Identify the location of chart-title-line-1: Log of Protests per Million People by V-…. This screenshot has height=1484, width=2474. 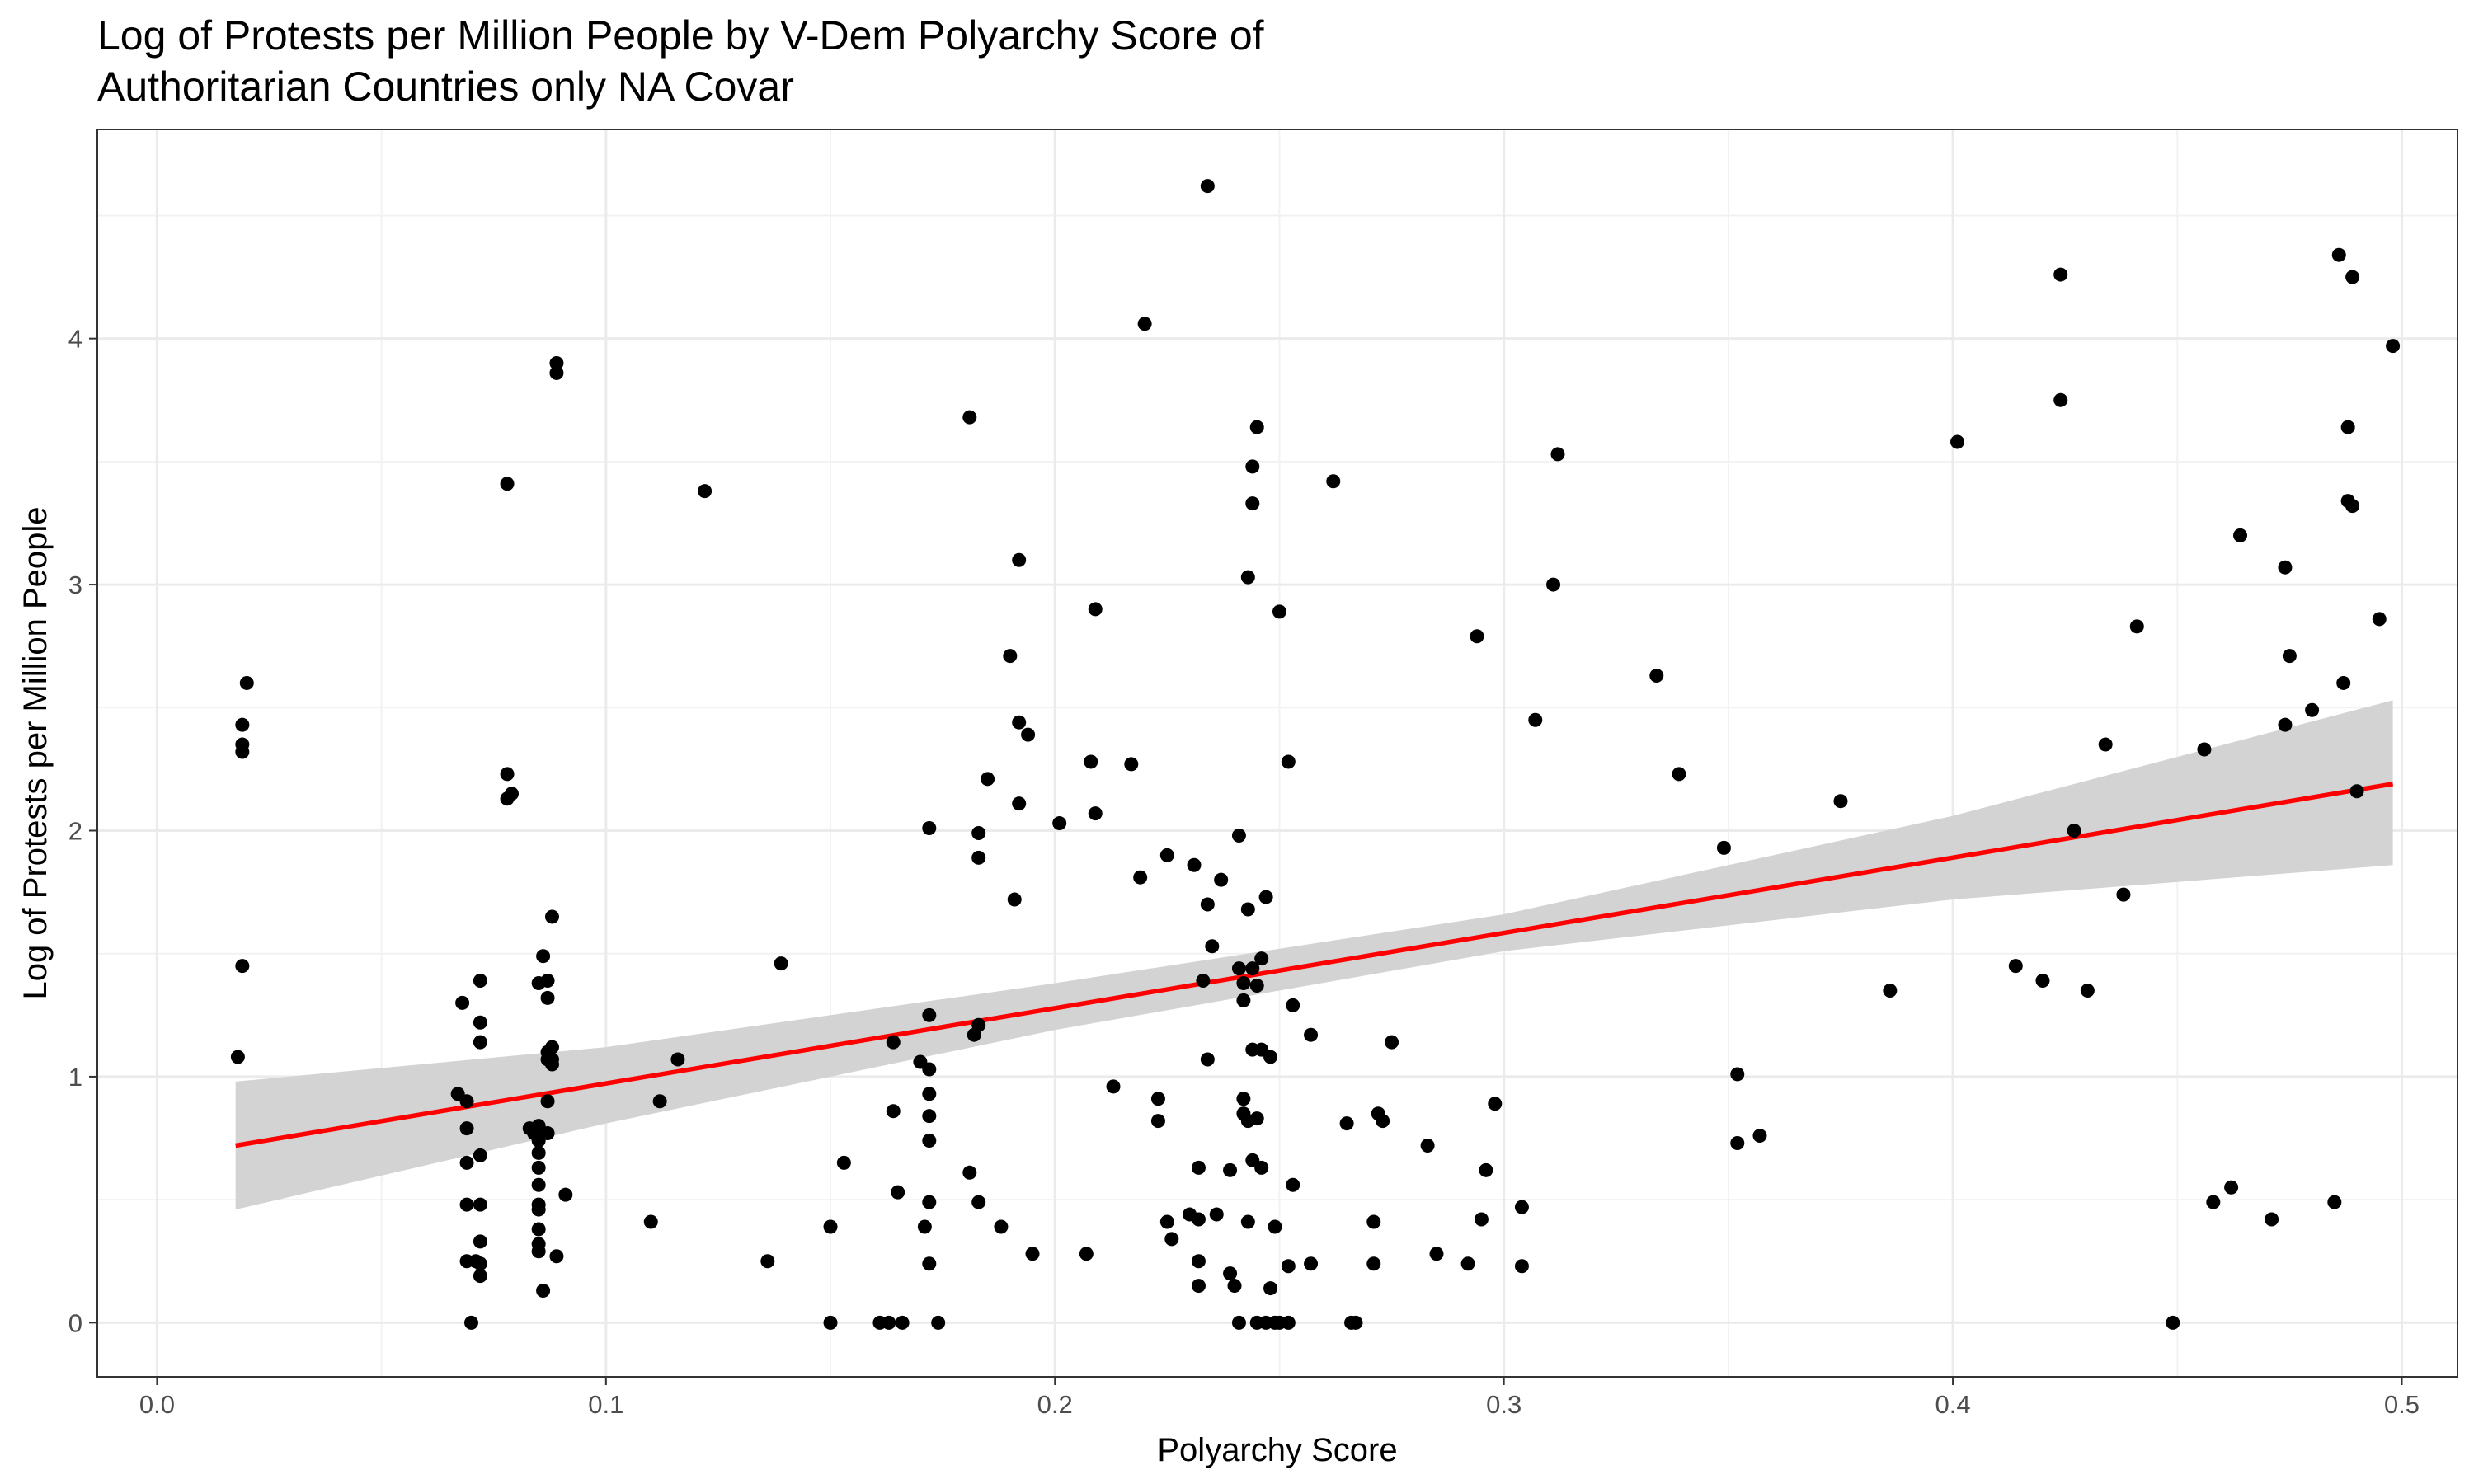
(680, 35).